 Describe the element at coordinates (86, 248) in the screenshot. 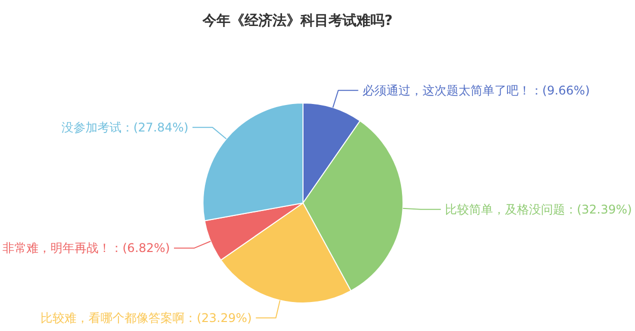

I see `slice-label: 非常难，明年再战！：(6.82%)` at that location.